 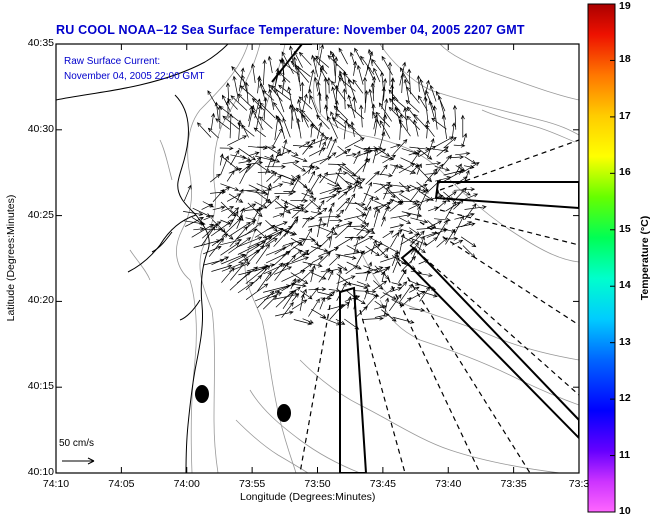 What do you see at coordinates (40, 300) in the screenshot?
I see `y-tick-label: 40:20` at bounding box center [40, 300].